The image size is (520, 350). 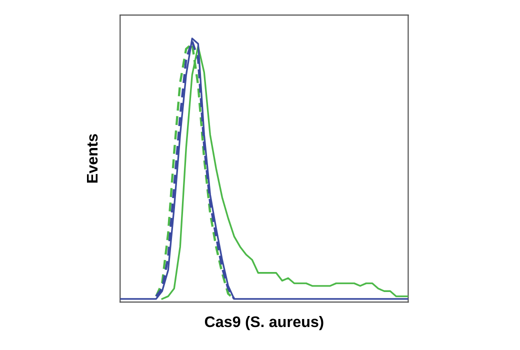 What do you see at coordinates (92, 158) in the screenshot?
I see `y-axis-title: Events` at bounding box center [92, 158].